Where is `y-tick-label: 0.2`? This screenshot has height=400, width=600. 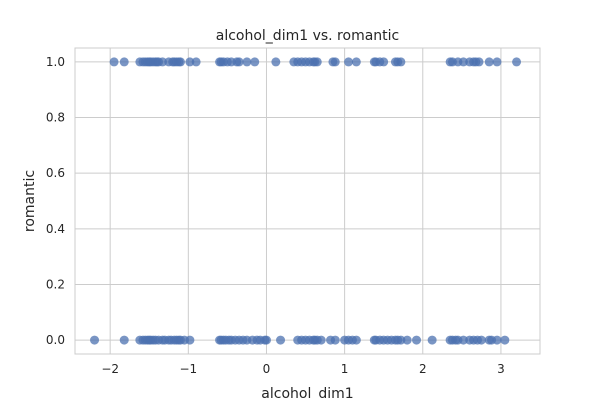
y-tick-label: 0.2 is located at coordinates (55, 284).